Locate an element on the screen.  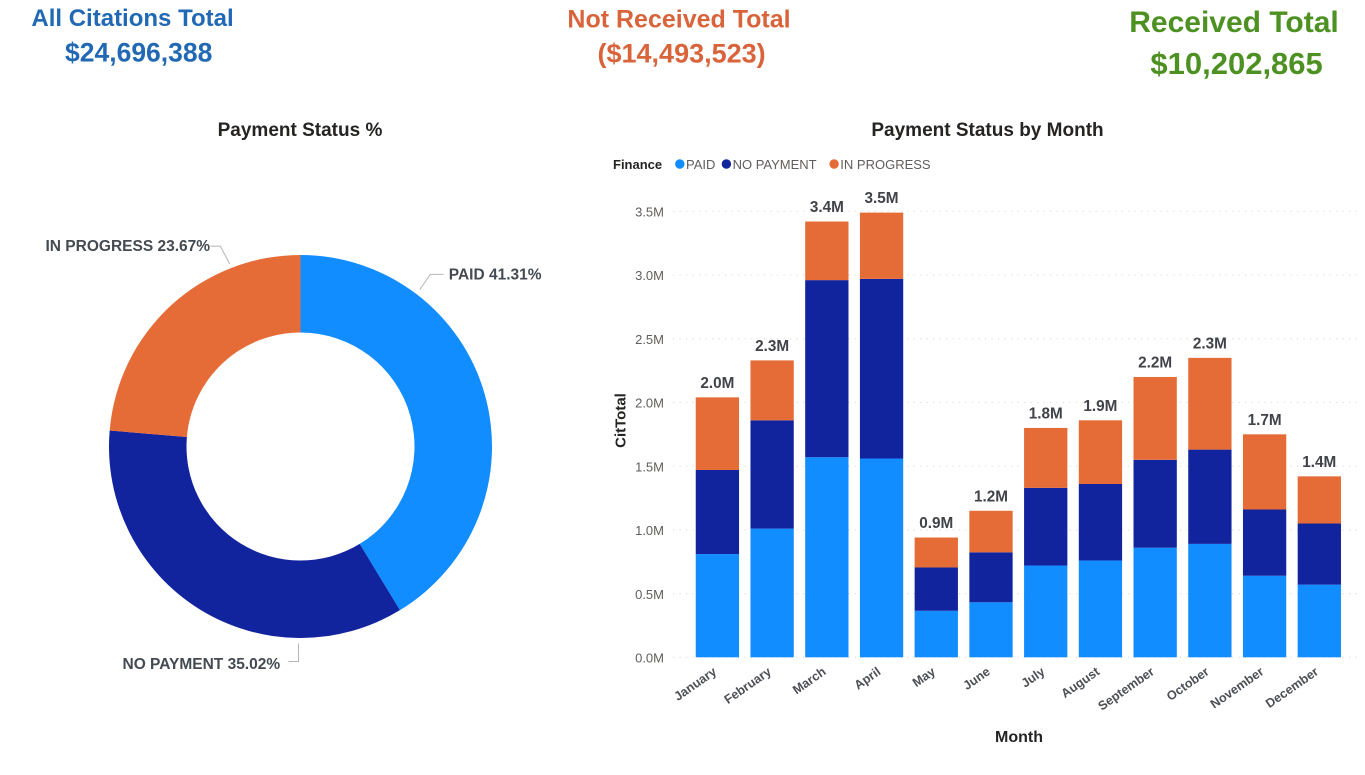
svg-text: NO PAYMENT 35.02% is located at coordinates (202, 664).